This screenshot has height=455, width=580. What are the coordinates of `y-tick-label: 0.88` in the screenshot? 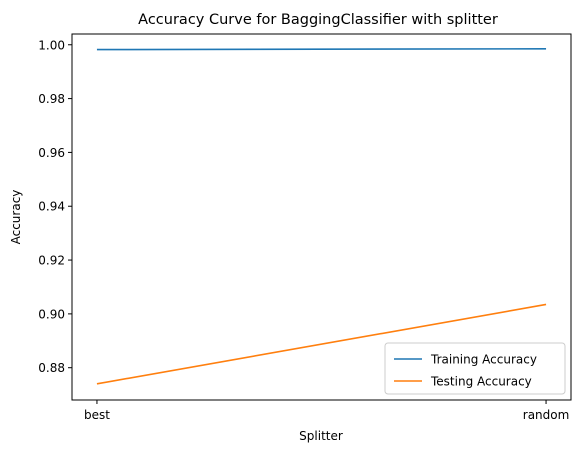 It's located at (51, 368).